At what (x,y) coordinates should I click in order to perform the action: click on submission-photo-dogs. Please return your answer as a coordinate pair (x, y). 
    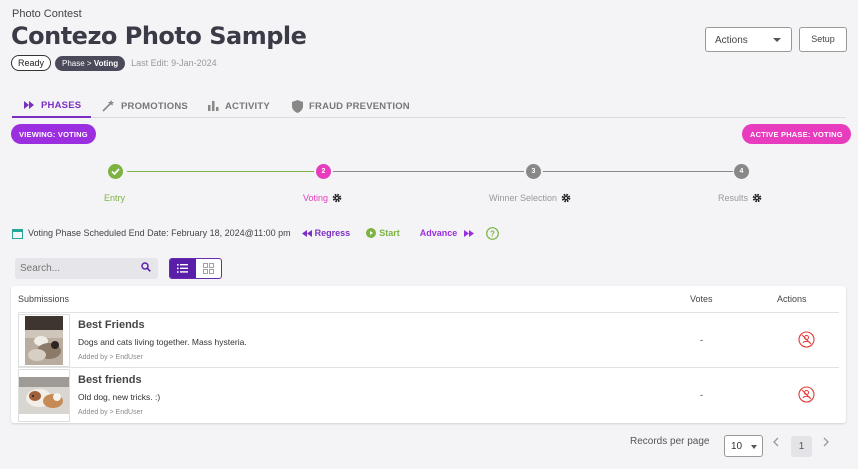
    Looking at the image, I should click on (44, 395).